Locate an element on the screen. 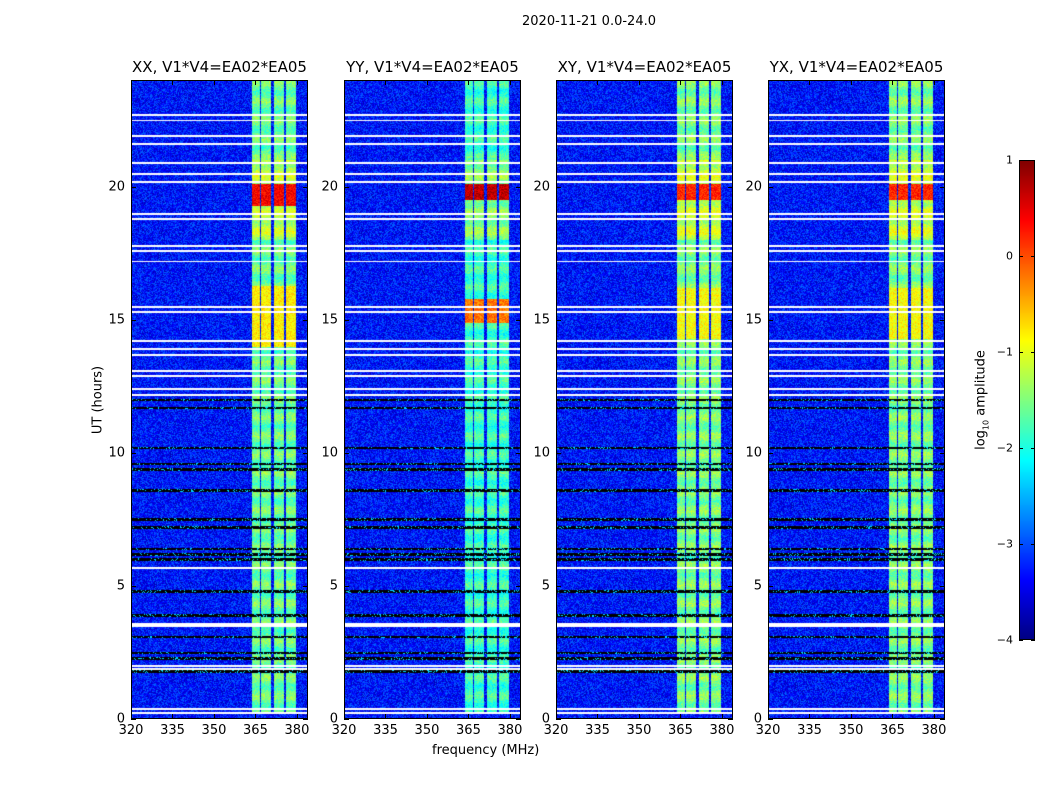  colorbar-tick-label: −2 is located at coordinates (1004, 448).